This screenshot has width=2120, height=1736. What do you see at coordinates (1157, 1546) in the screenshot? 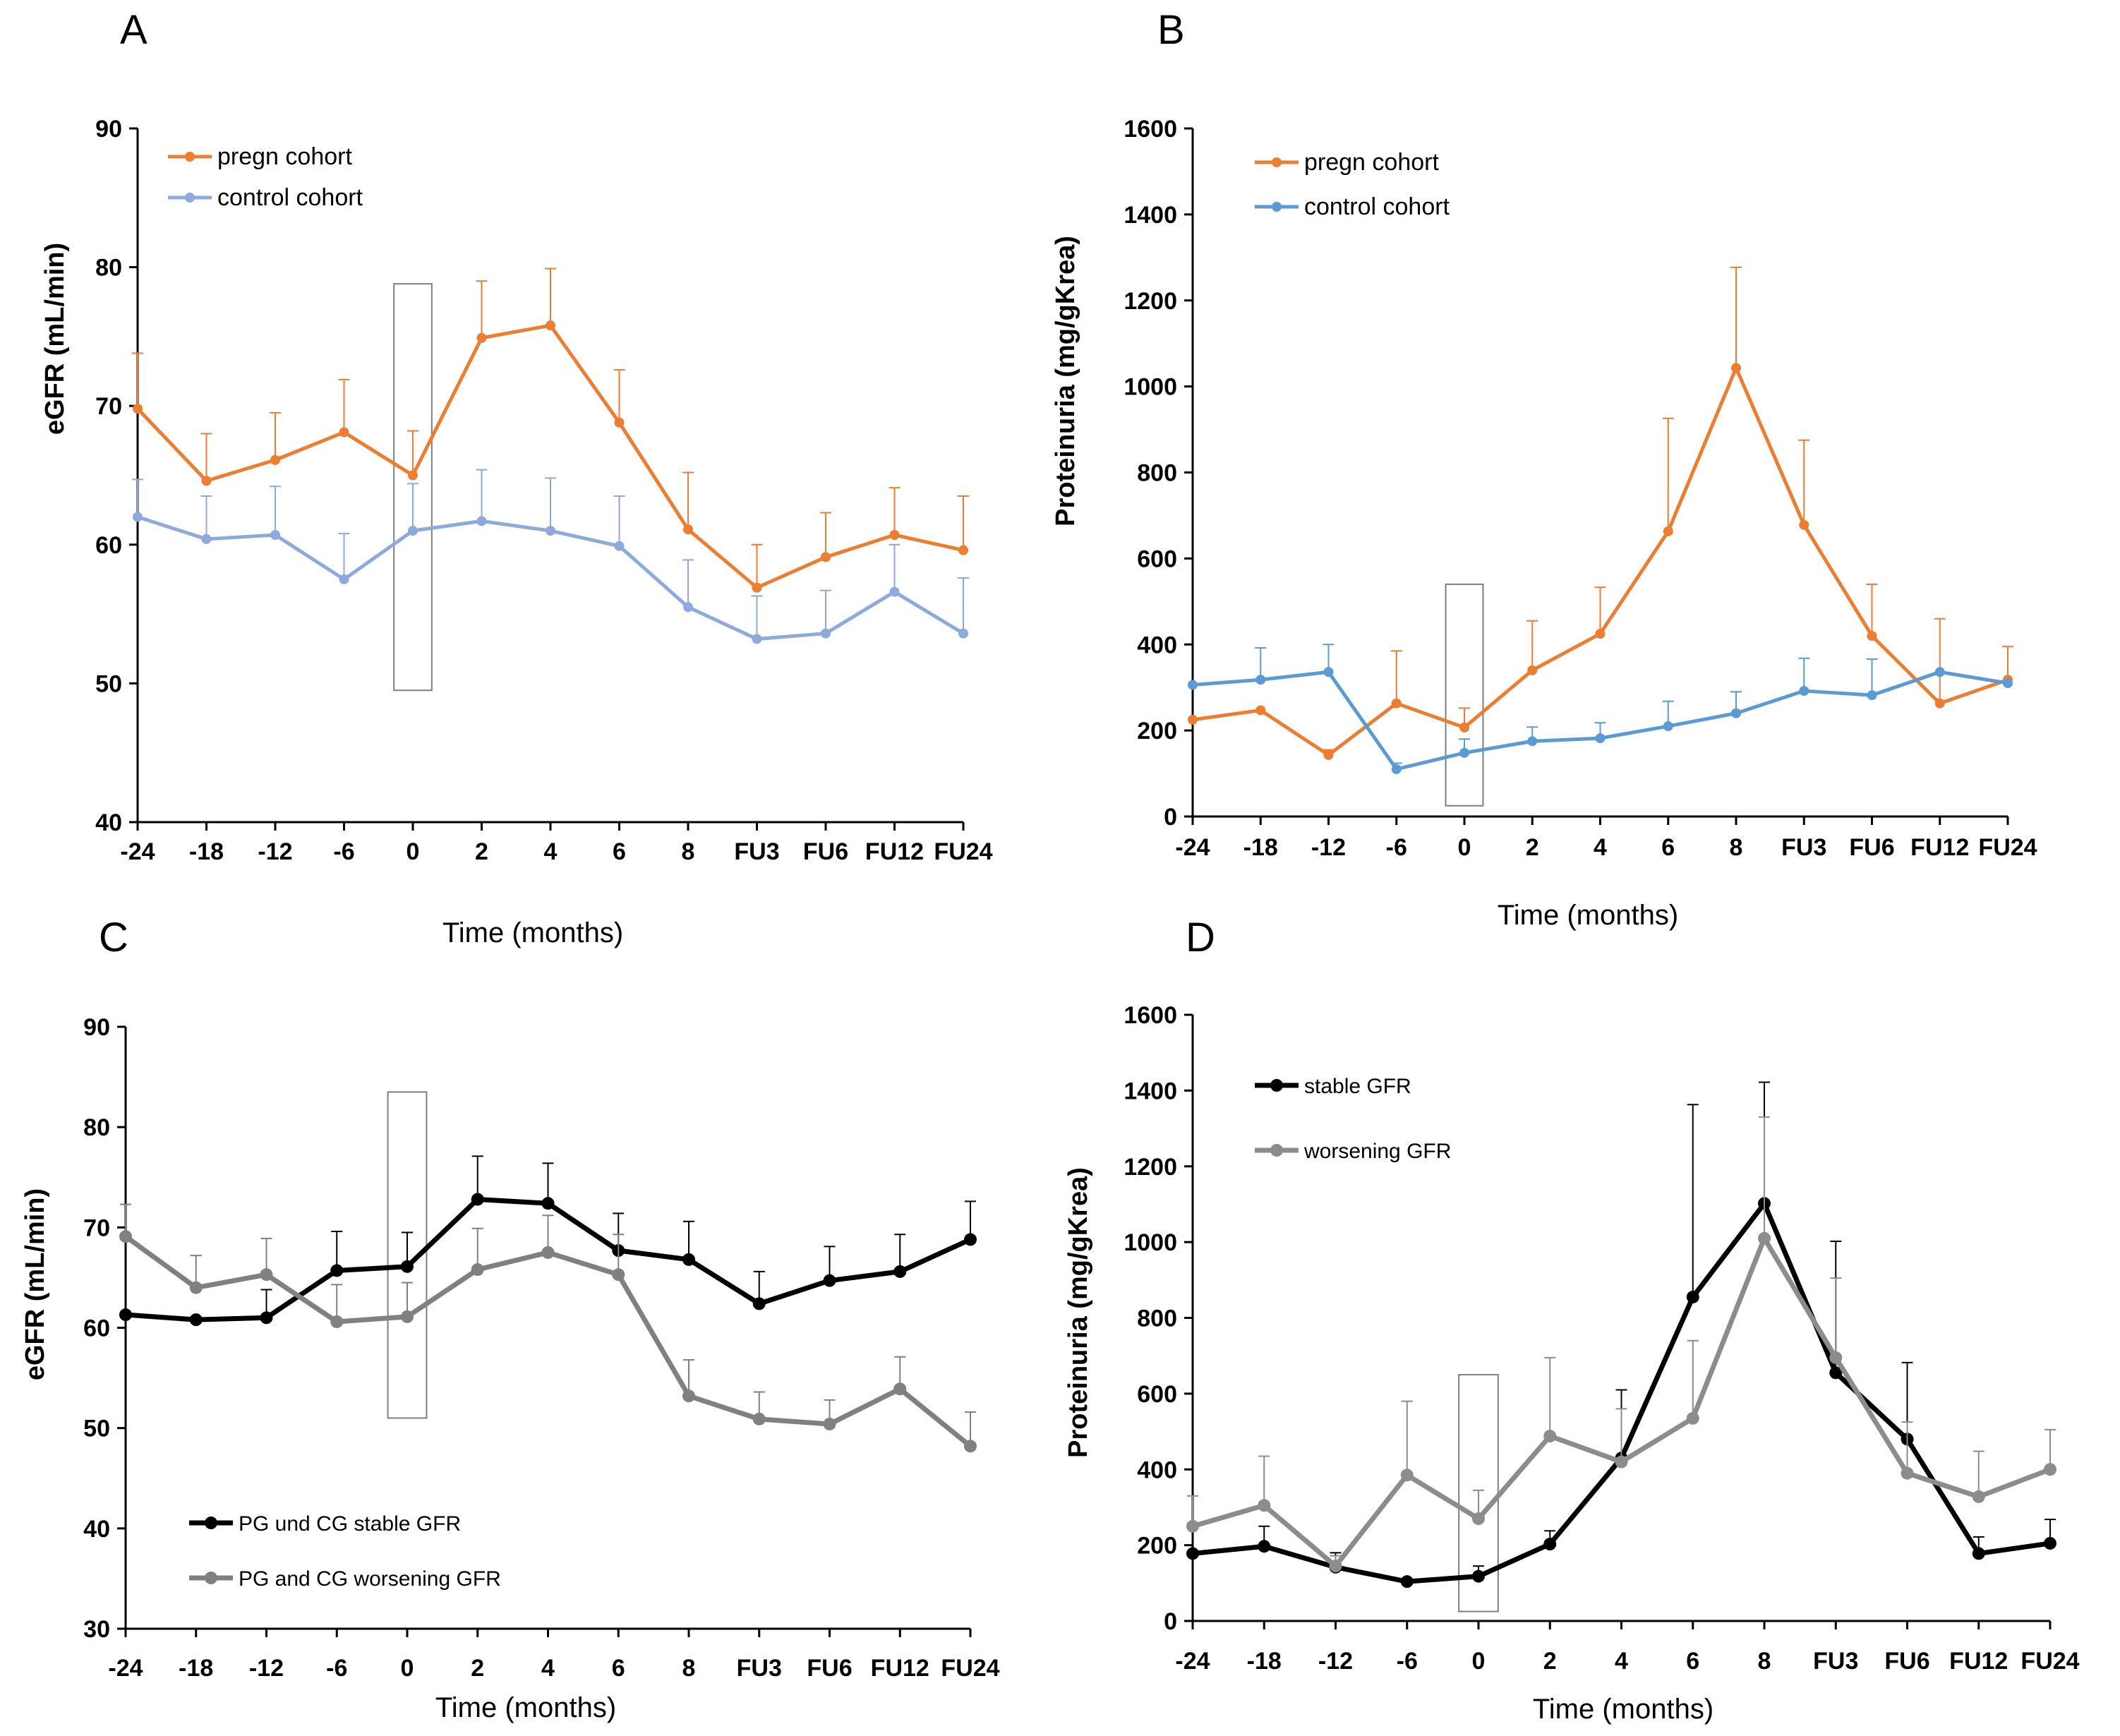
I see `y-tick-label: 200` at bounding box center [1157, 1546].